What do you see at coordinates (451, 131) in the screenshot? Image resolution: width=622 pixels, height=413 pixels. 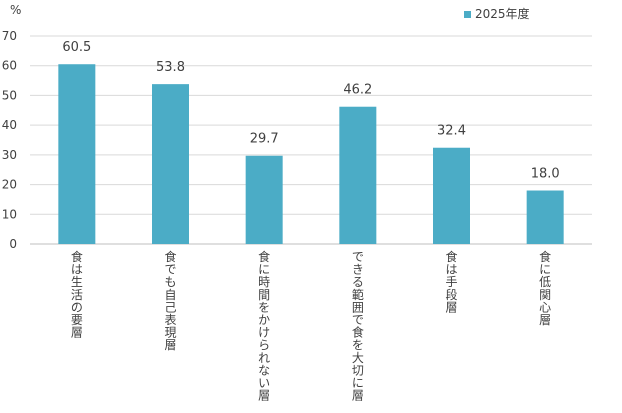 I see `data-label: 32.4` at bounding box center [451, 131].